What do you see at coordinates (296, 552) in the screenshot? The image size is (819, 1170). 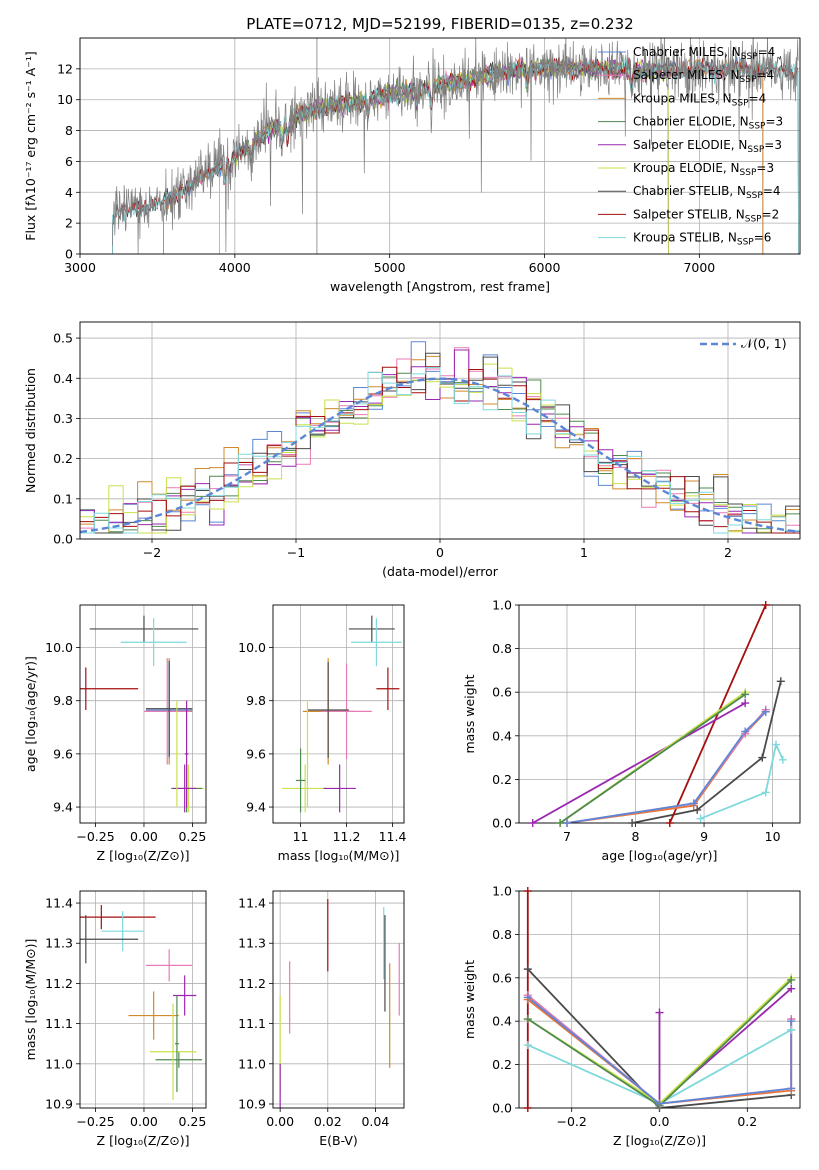 I see `x-tick-label: −1` at bounding box center [296, 552].